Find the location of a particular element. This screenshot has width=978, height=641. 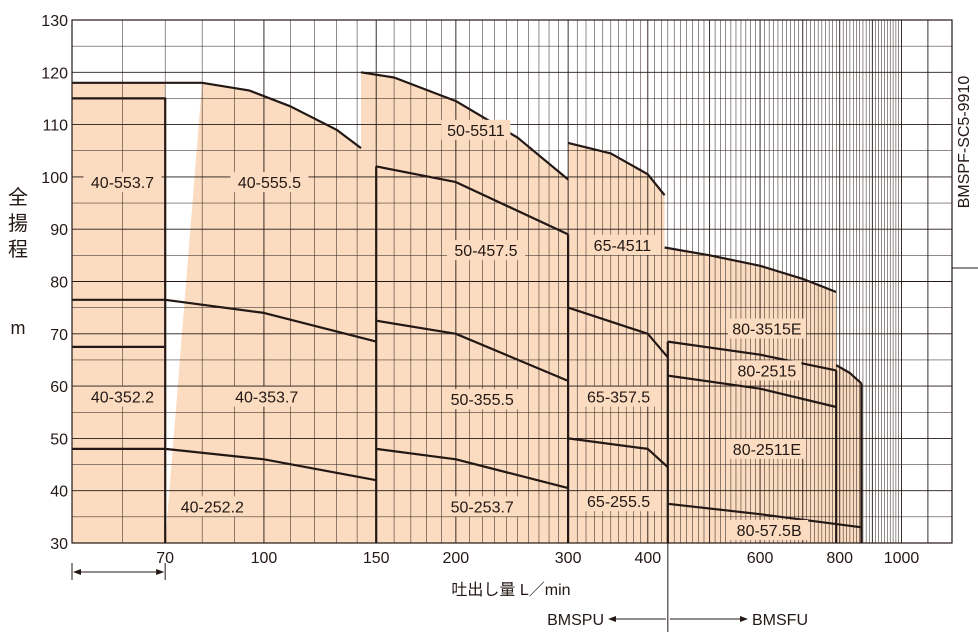

model-label: 50-5511 is located at coordinates (476, 131).